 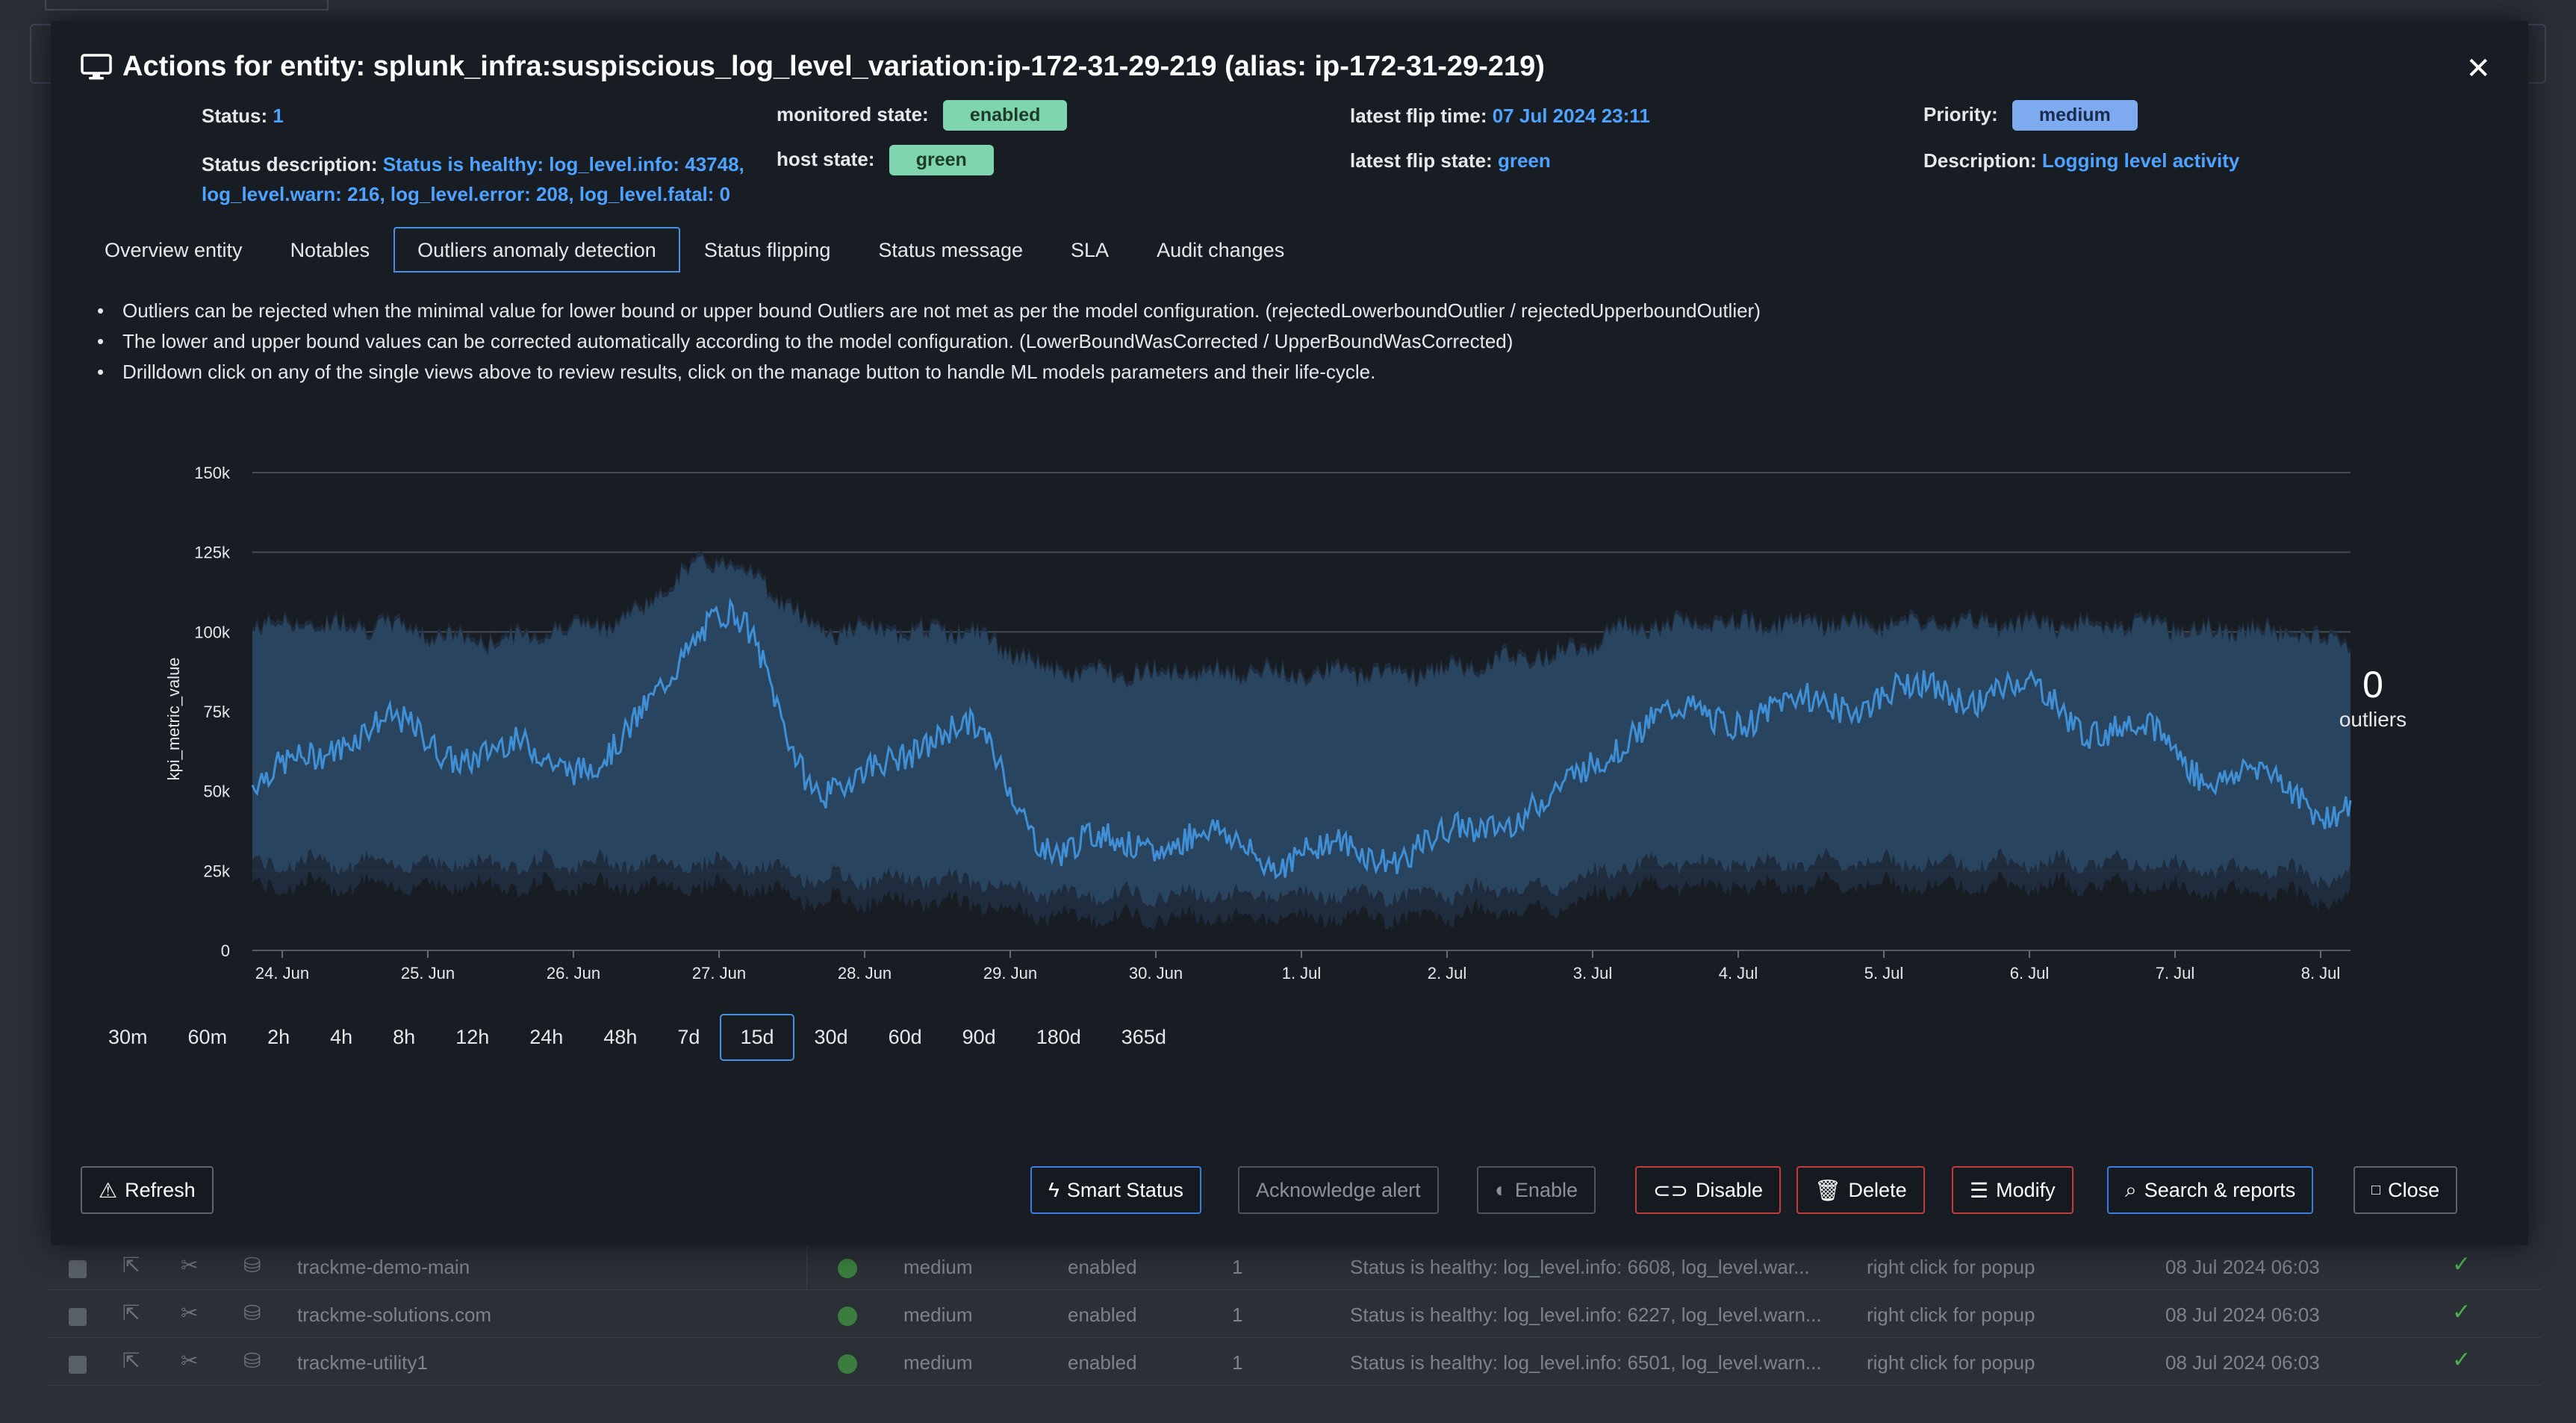 What do you see at coordinates (1827, 1190) in the screenshot?
I see `trash-icon: 🗑` at bounding box center [1827, 1190].